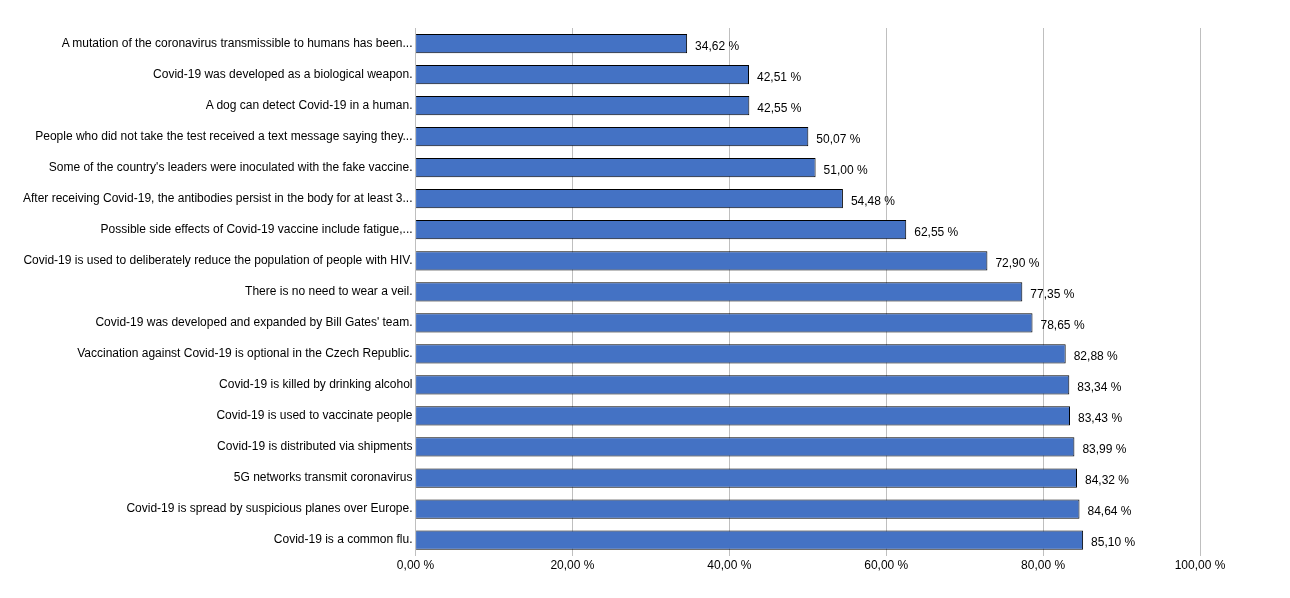  I want to click on data-label: 51,00 %, so click(845, 169).